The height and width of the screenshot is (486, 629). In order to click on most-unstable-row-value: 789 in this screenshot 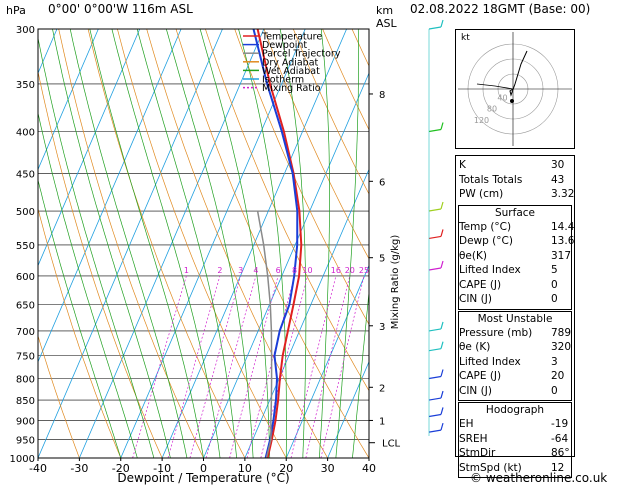, I will do `click(561, 332)`.